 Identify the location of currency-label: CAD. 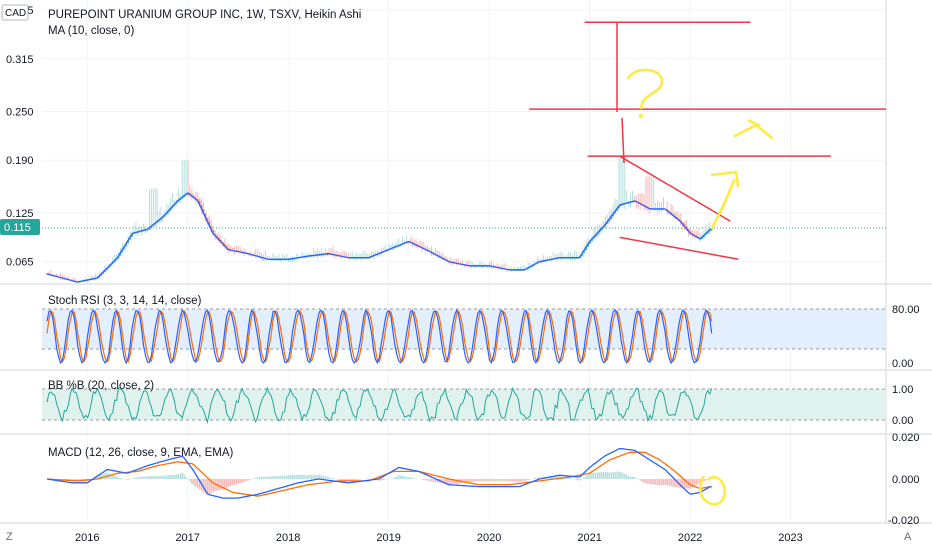
(15, 13).